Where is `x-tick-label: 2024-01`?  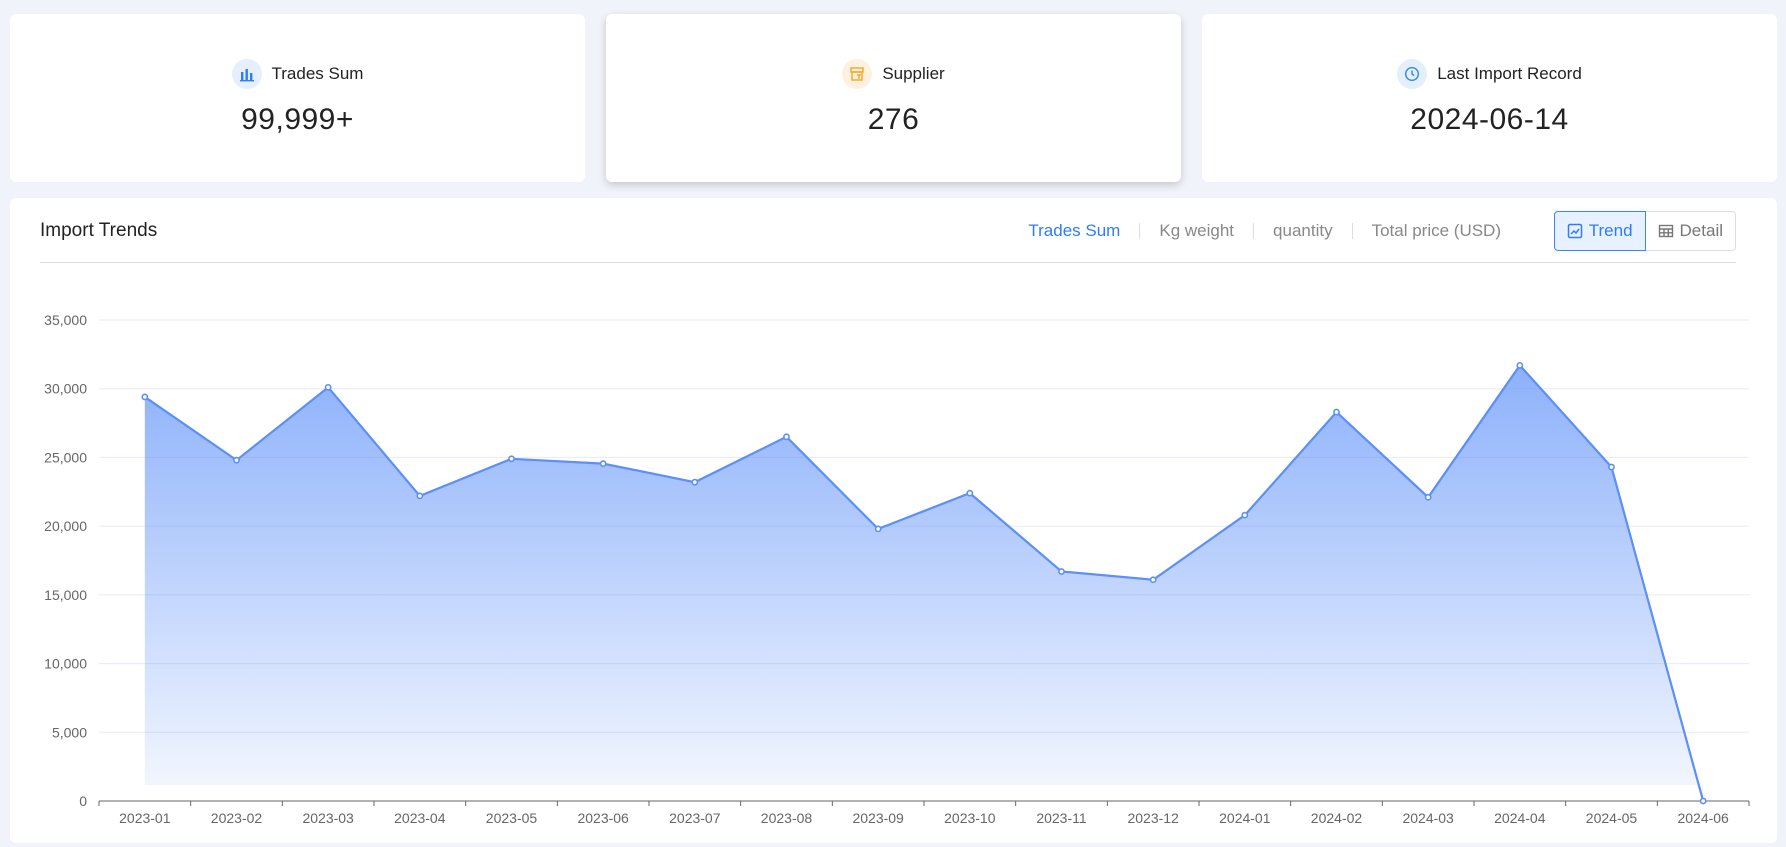 x-tick-label: 2024-01 is located at coordinates (1245, 818).